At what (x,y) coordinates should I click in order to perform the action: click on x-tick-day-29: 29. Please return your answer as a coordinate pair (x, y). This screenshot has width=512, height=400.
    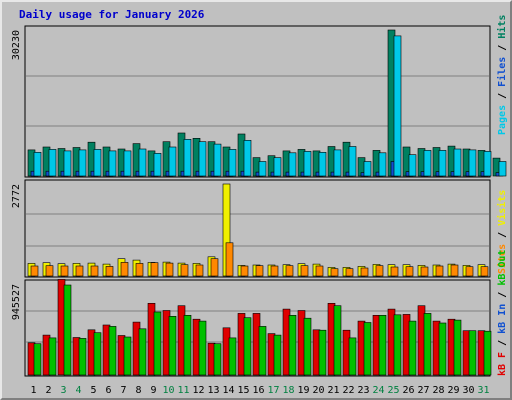
    Looking at the image, I should click on (453, 390).